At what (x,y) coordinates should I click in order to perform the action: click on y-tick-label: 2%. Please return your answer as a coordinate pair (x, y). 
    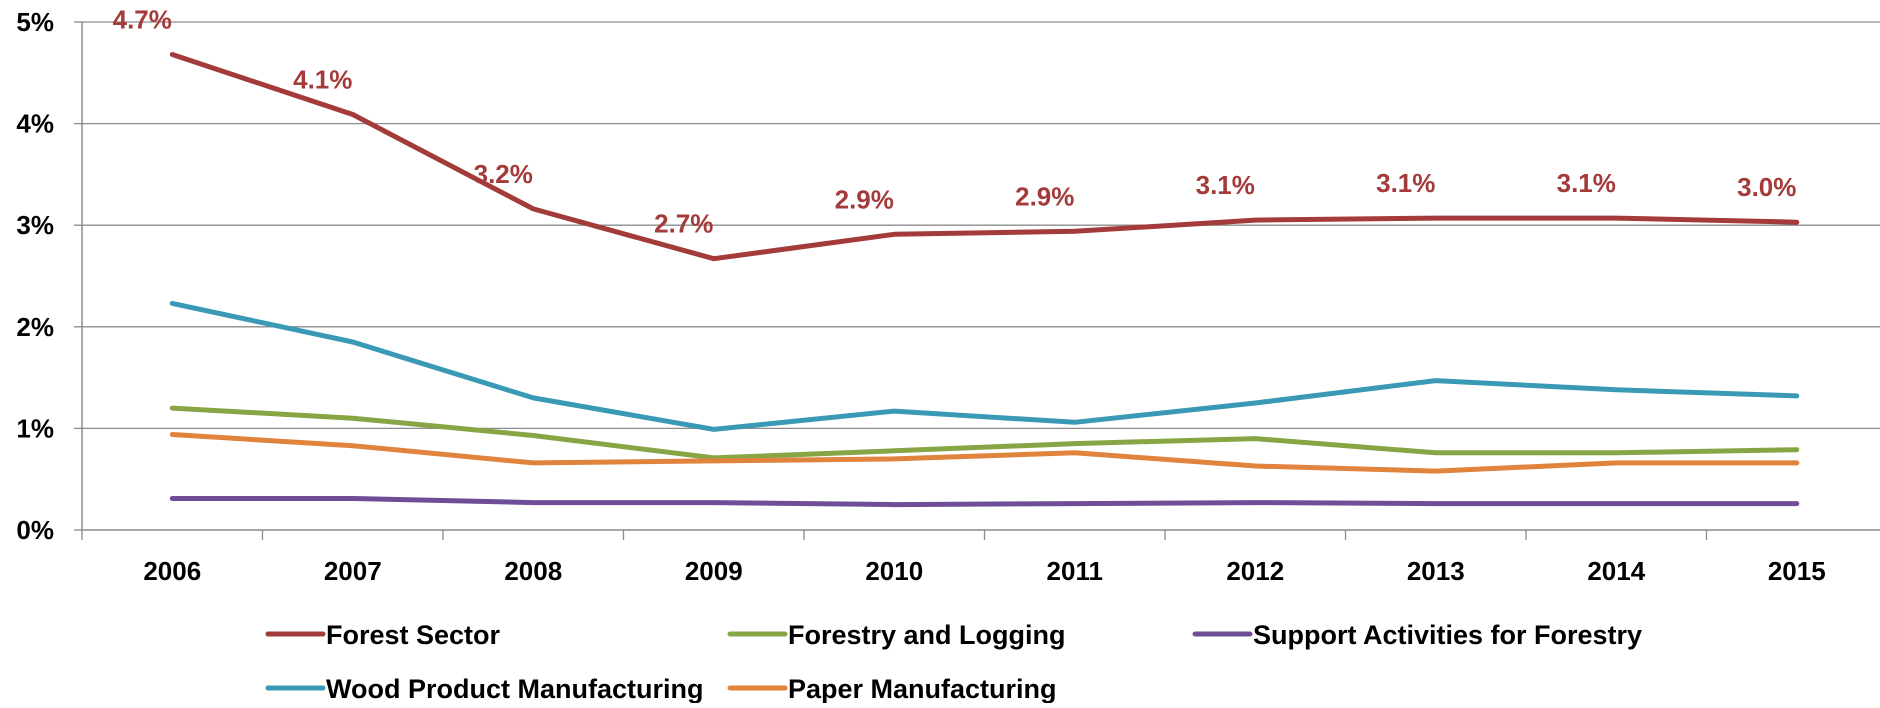
    Looking at the image, I should click on (35, 327).